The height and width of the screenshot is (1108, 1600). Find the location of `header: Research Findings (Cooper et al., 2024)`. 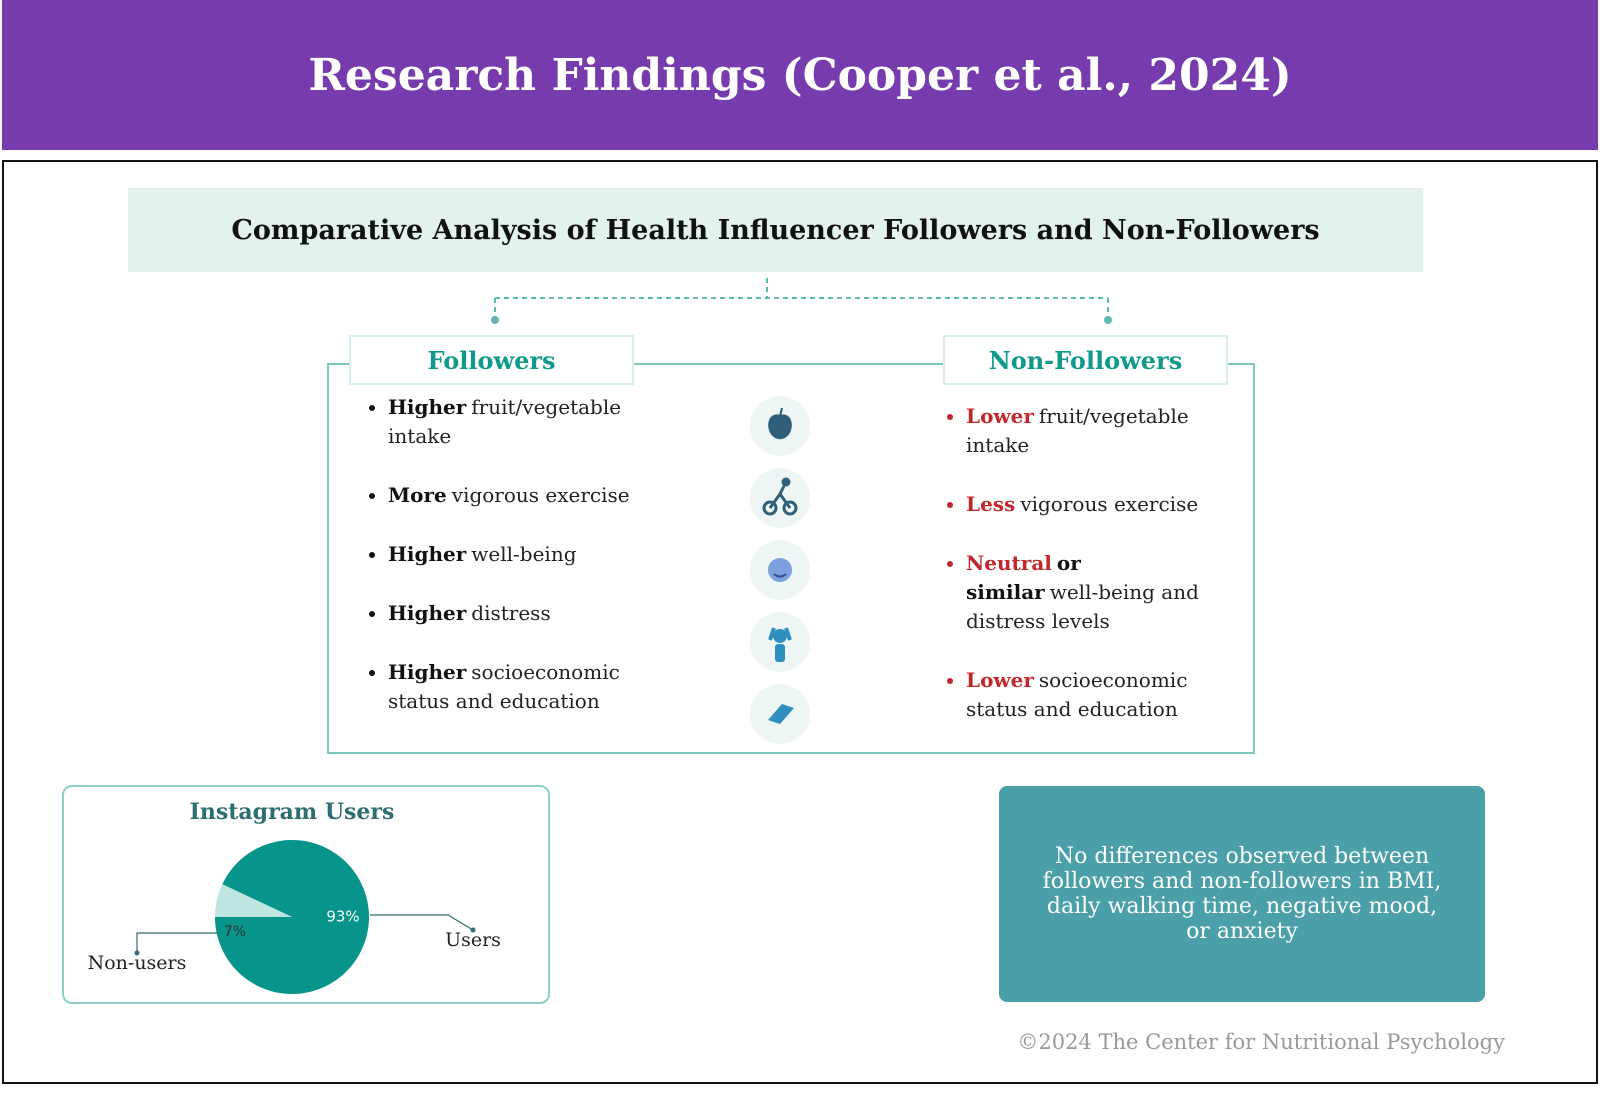

header: Research Findings (Cooper et al., 2024) is located at coordinates (800, 75).